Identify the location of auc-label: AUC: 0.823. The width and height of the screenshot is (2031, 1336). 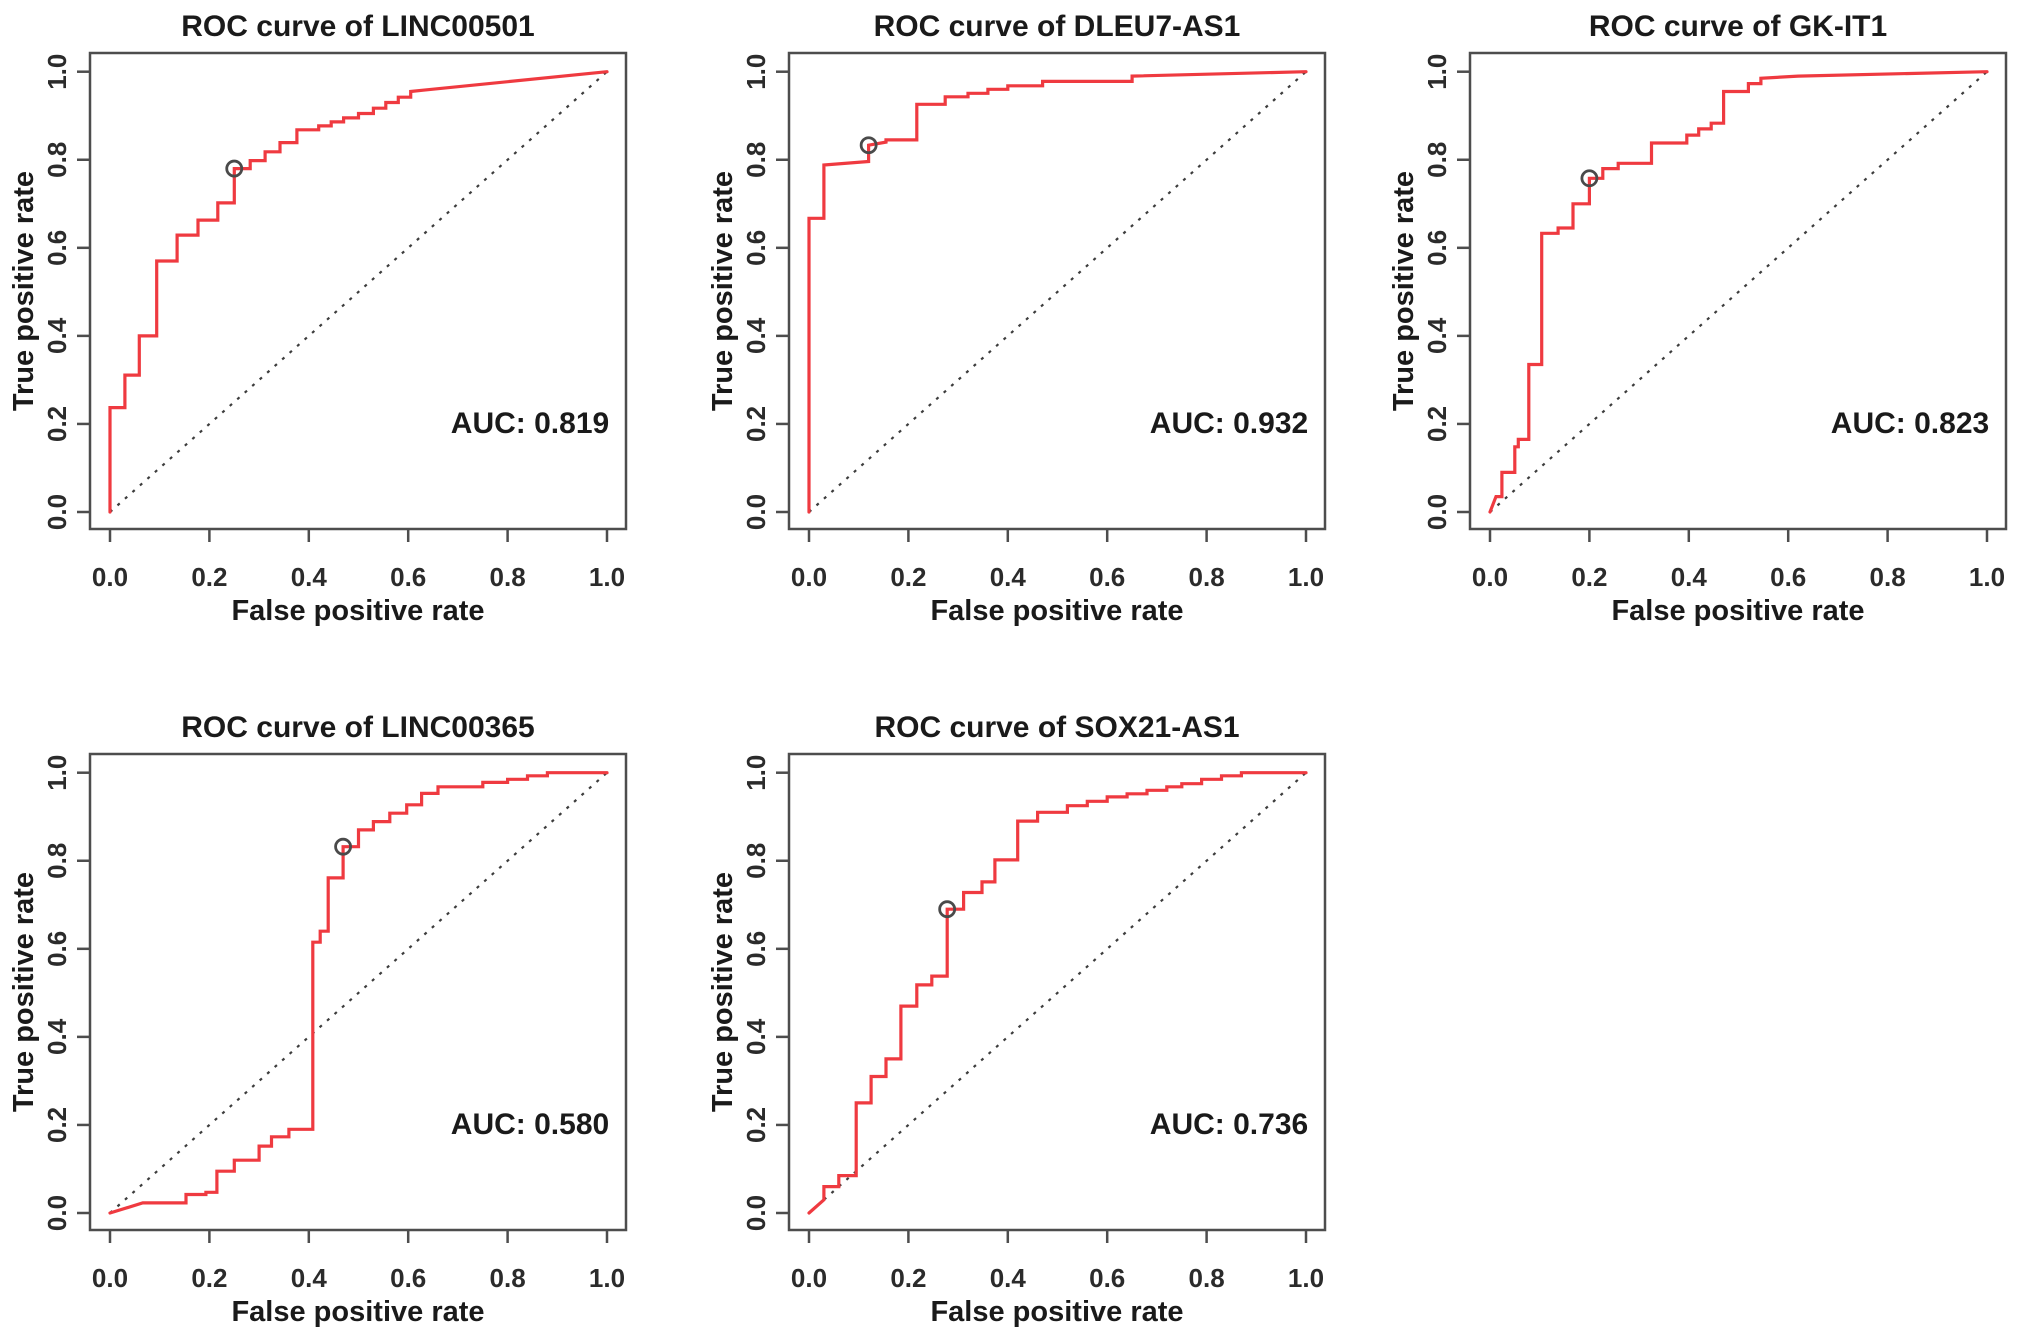
(1910, 423).